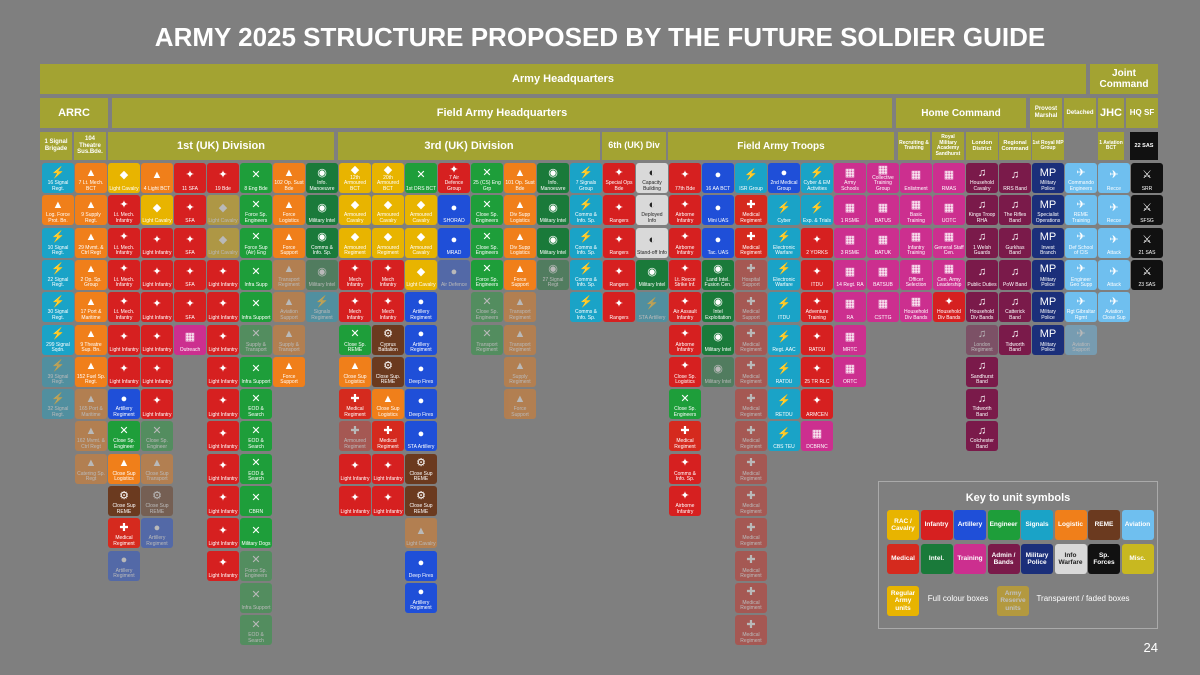  Describe the element at coordinates (652, 210) in the screenshot. I see `unit-tile: ◐ Deployed Info` at that location.